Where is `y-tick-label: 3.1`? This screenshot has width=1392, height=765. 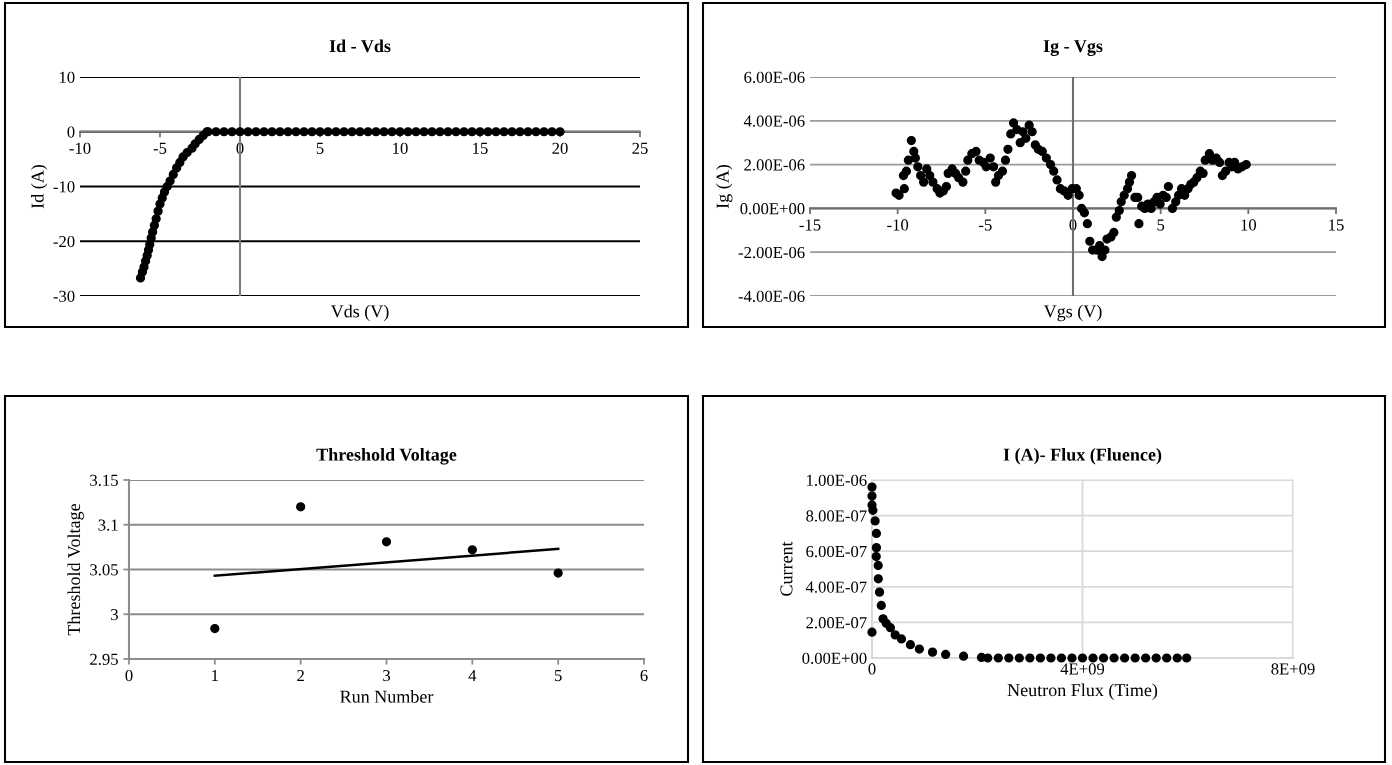
y-tick-label: 3.1 is located at coordinates (108, 525).